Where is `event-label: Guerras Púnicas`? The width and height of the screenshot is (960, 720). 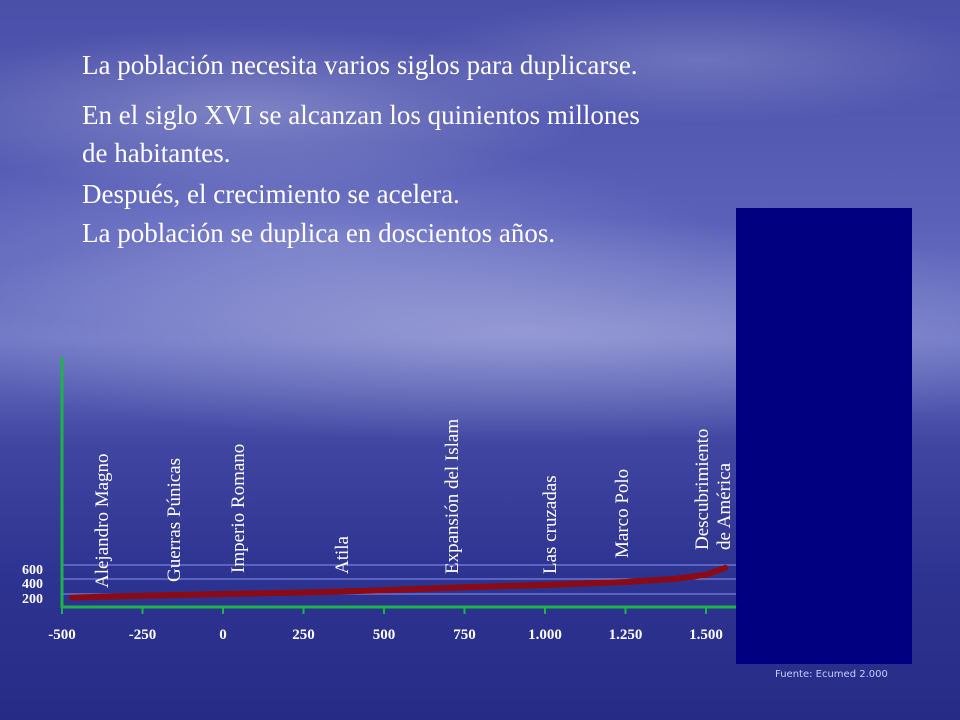
event-label: Guerras Púnicas is located at coordinates (174, 520).